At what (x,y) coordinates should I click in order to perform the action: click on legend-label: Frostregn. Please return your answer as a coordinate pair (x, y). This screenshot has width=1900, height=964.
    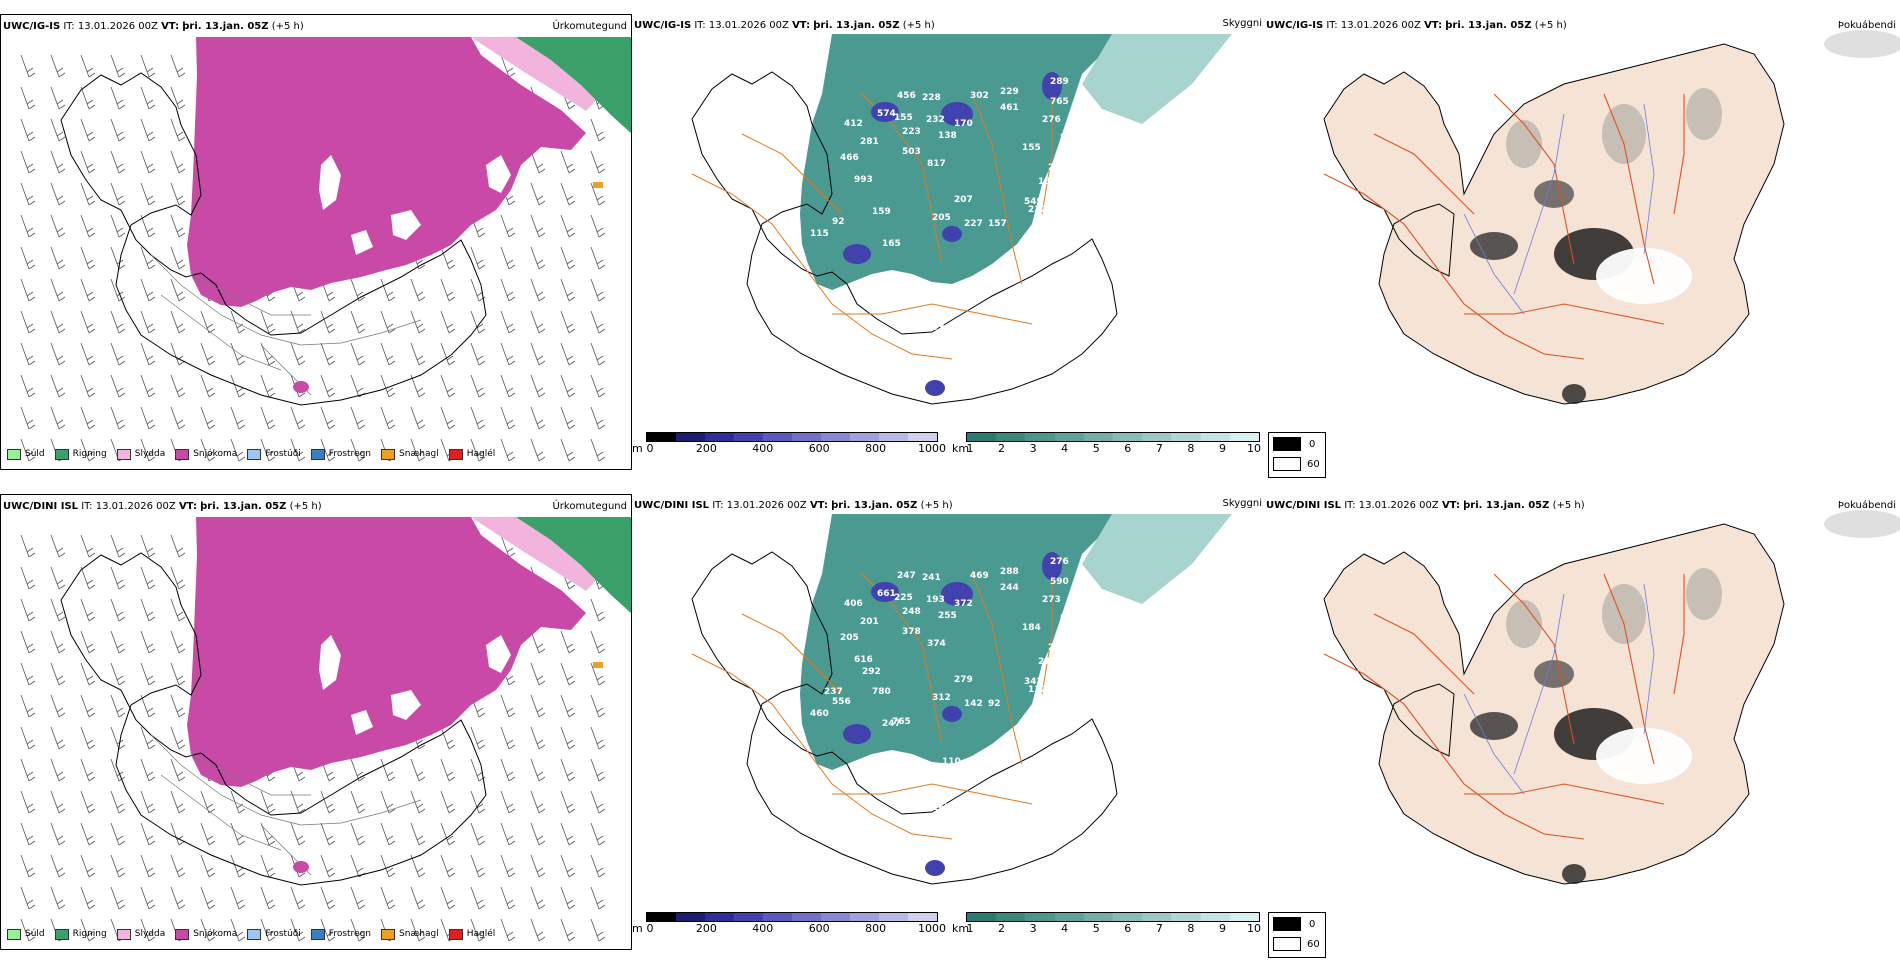
    Looking at the image, I should click on (350, 454).